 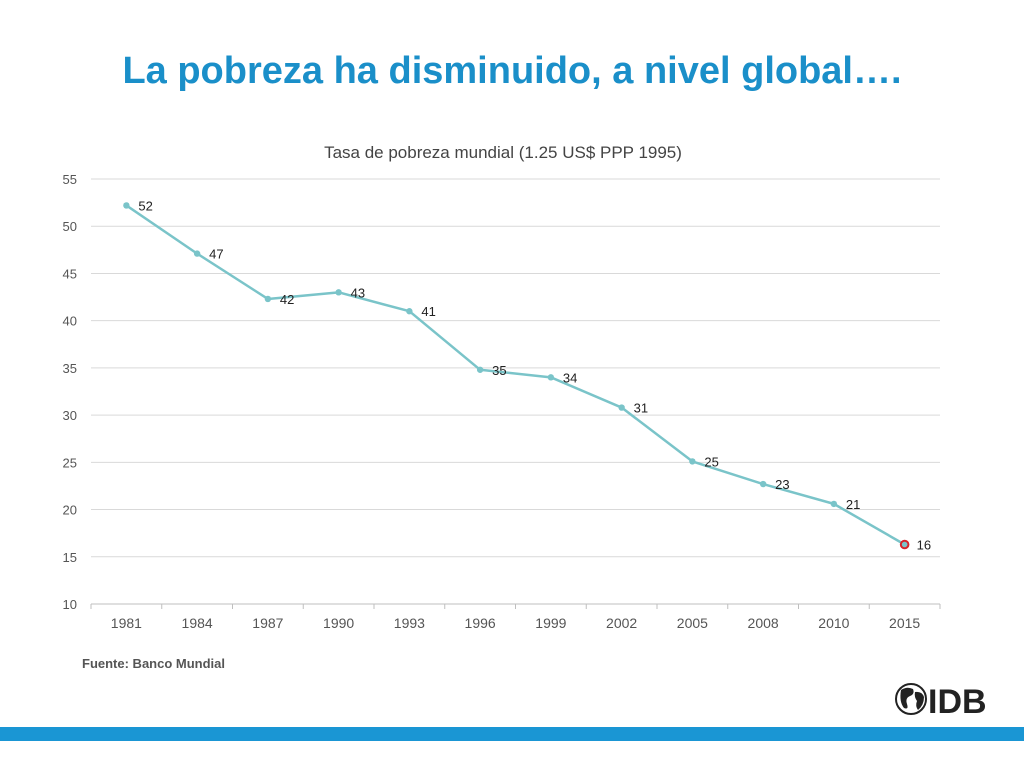 What do you see at coordinates (70, 557) in the screenshot?
I see `y-tick-label: 15` at bounding box center [70, 557].